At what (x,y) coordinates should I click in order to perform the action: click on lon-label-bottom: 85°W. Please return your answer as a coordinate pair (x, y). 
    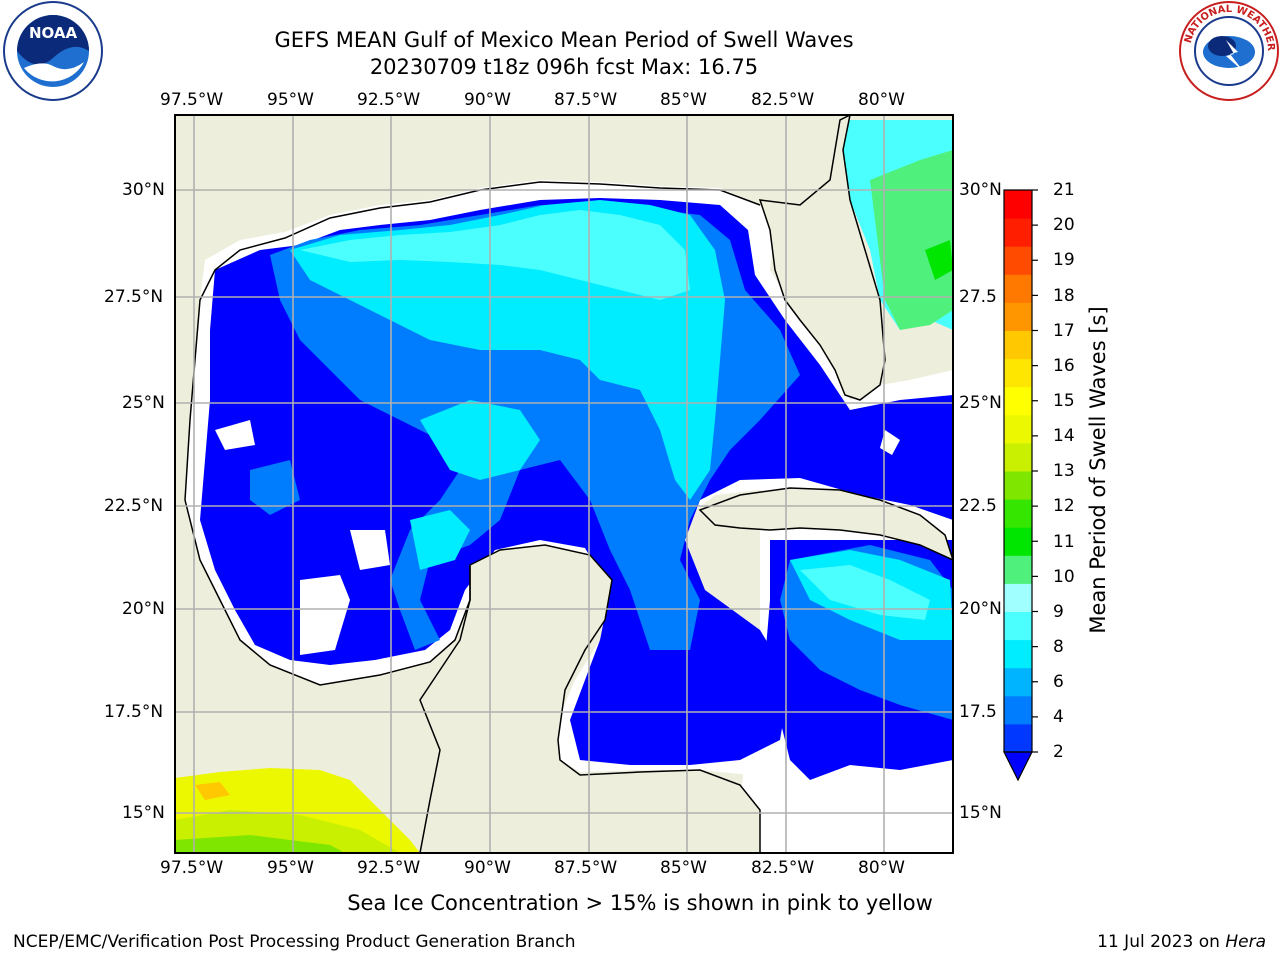
    Looking at the image, I should click on (683, 868).